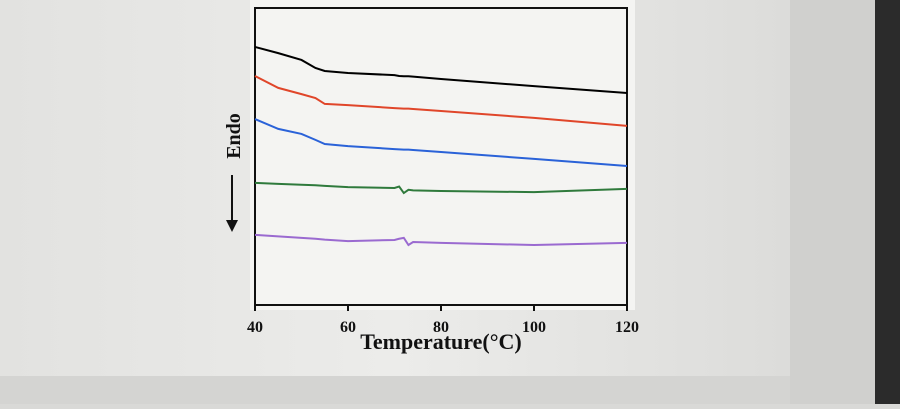  Describe the element at coordinates (627, 327) in the screenshot. I see `x-tick-label: 120` at that location.